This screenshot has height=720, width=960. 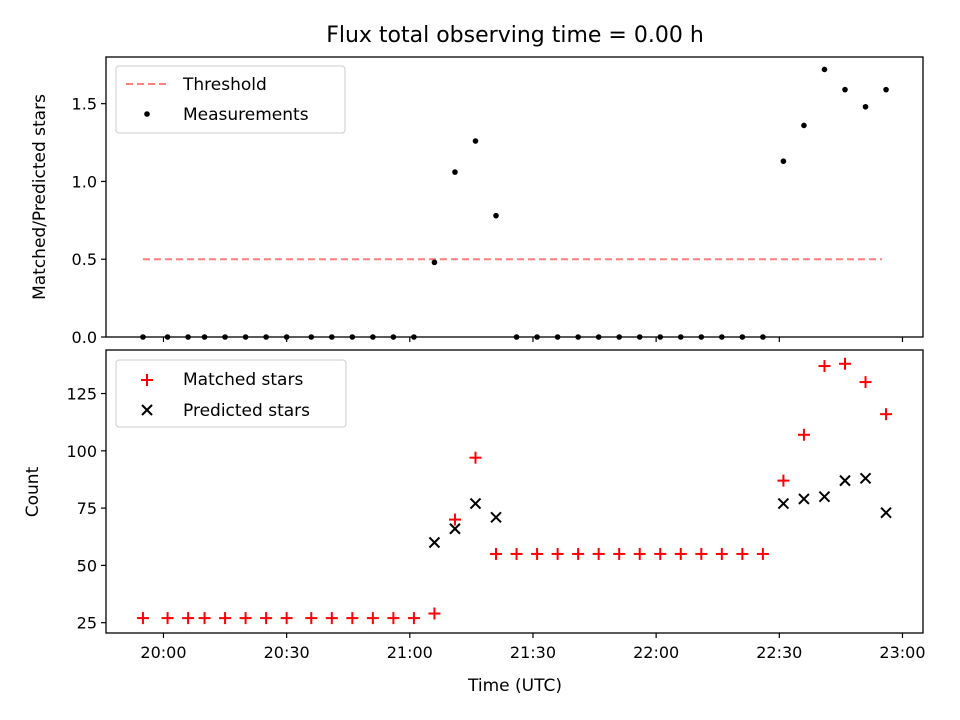 I want to click on x-tick-label: 21:30, so click(x=533, y=652).